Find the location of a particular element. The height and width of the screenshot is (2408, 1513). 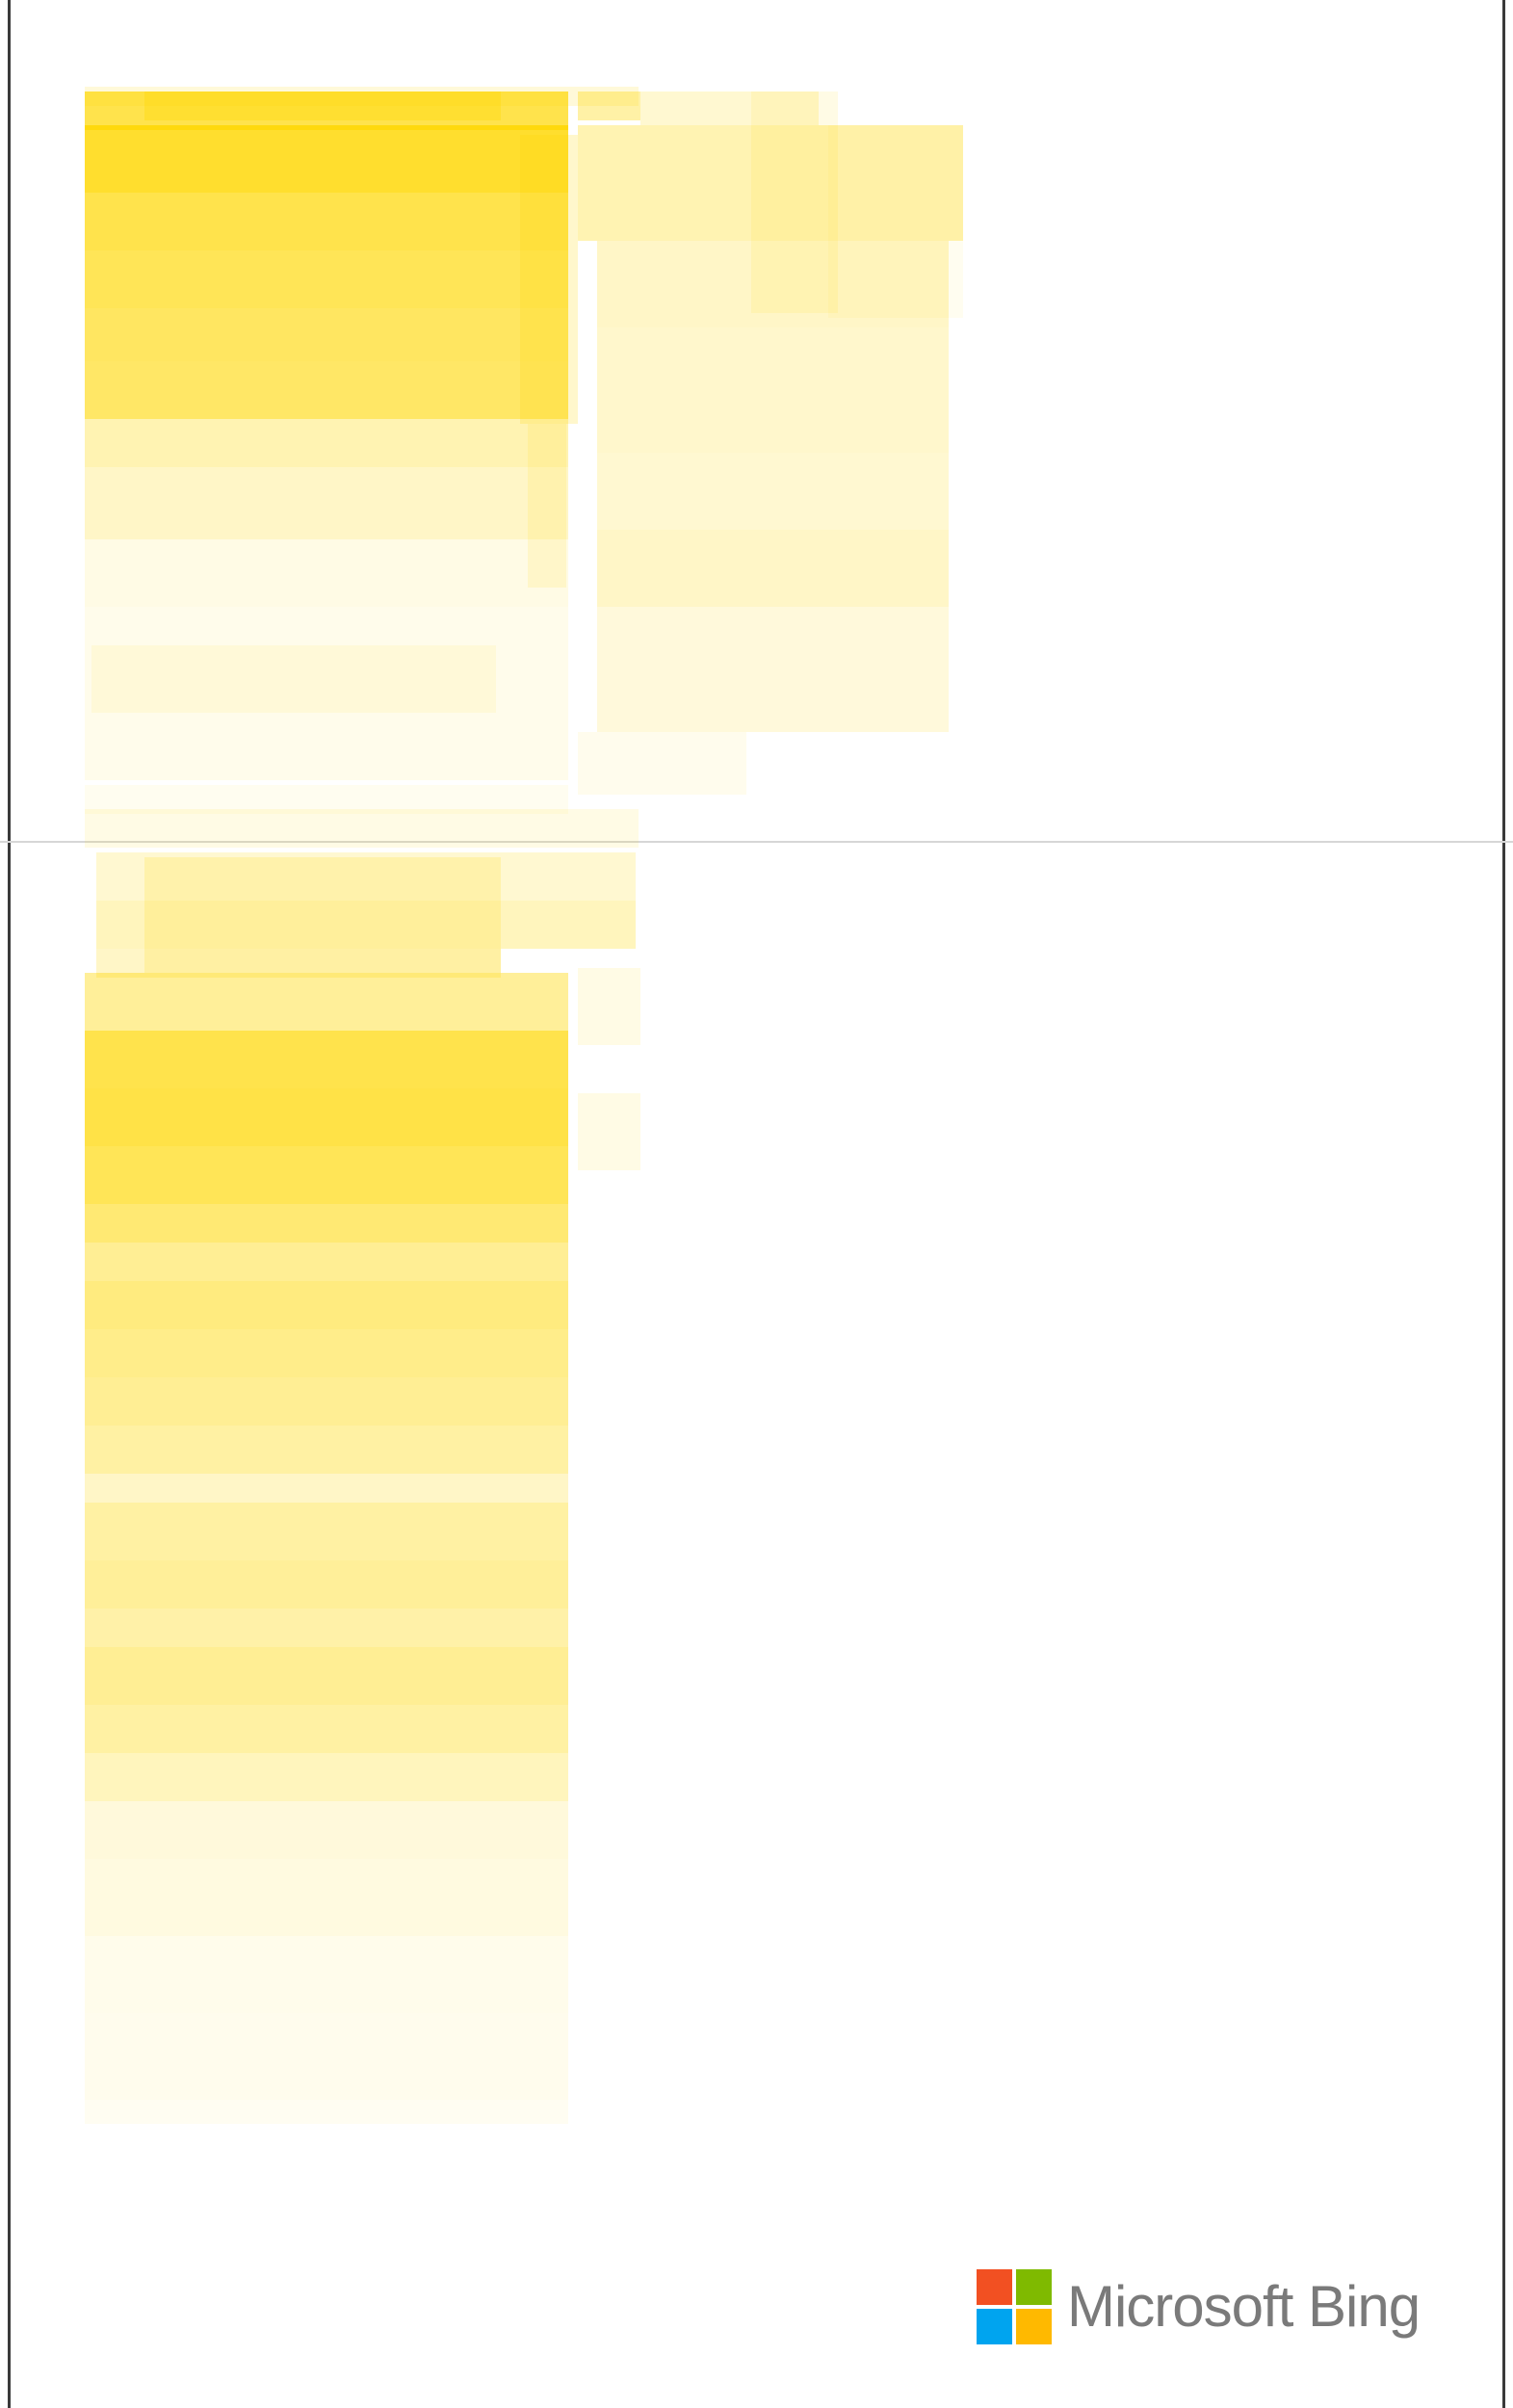

brand-logo: Microsoft Bing is located at coordinates (1199, 2306).